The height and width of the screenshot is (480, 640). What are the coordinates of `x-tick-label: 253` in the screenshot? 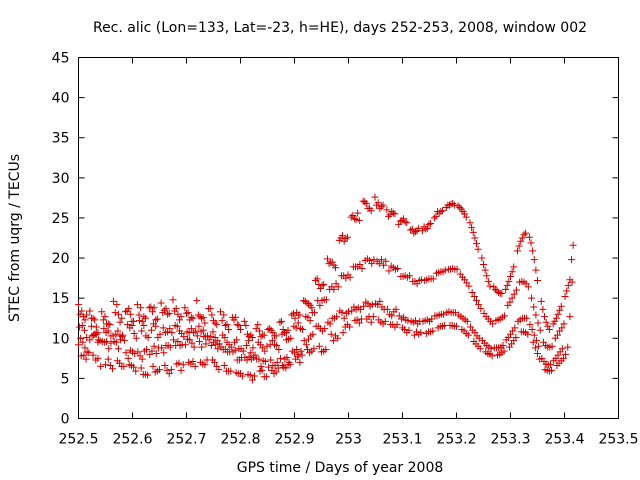 It's located at (348, 440).